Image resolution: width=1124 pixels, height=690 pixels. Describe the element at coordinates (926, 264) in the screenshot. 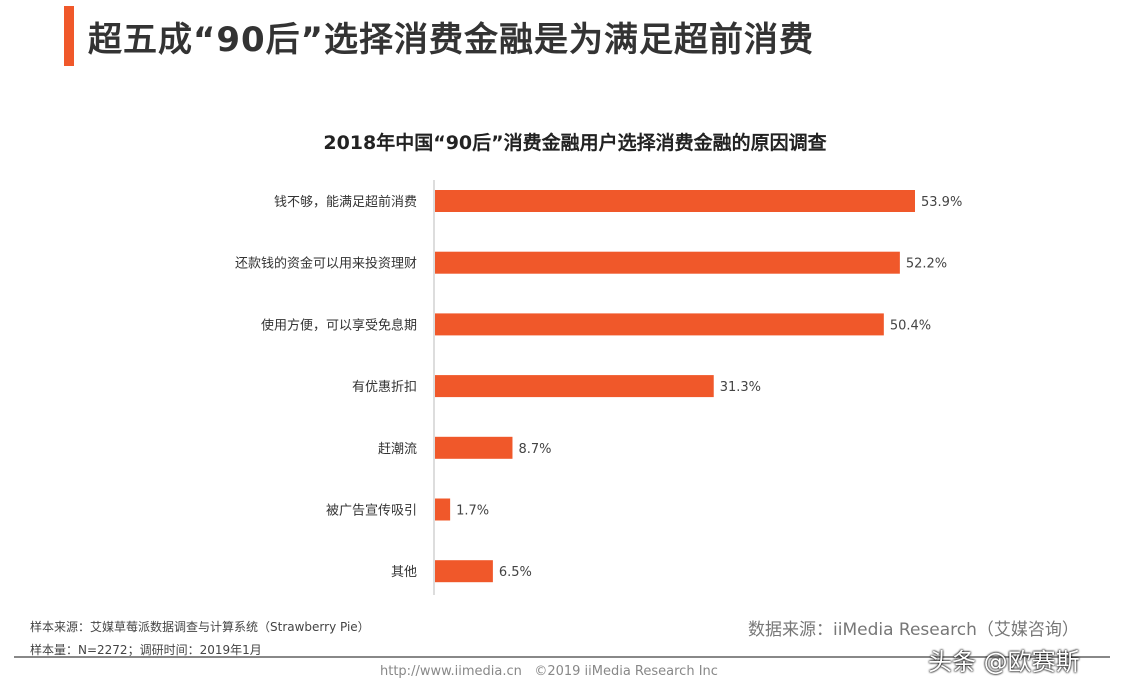

I see `data-label: 52.2%` at that location.